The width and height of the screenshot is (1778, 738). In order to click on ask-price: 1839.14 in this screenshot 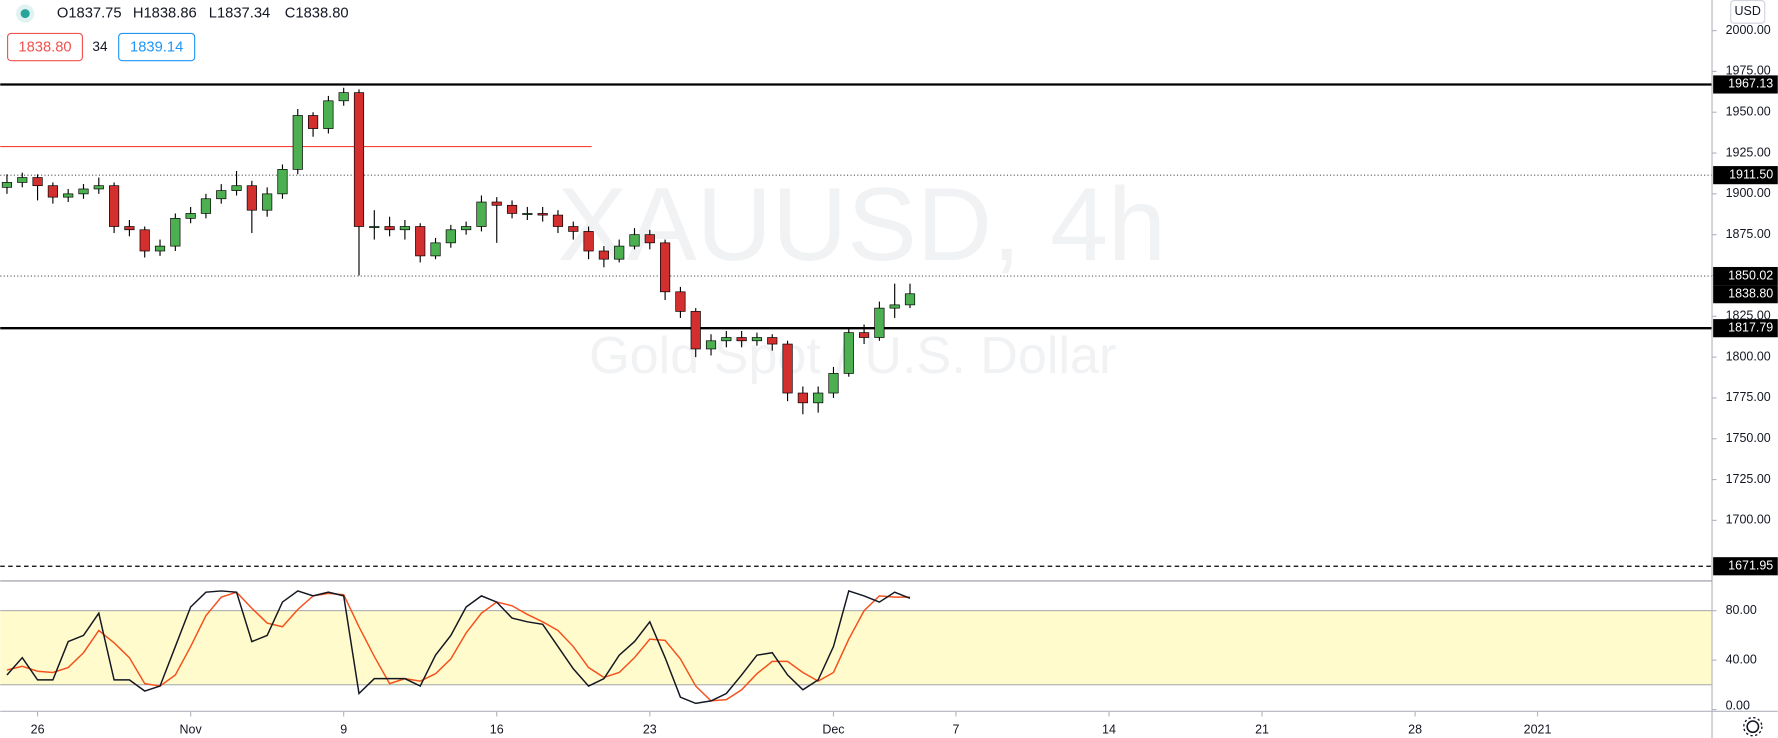, I will do `click(156, 48)`.